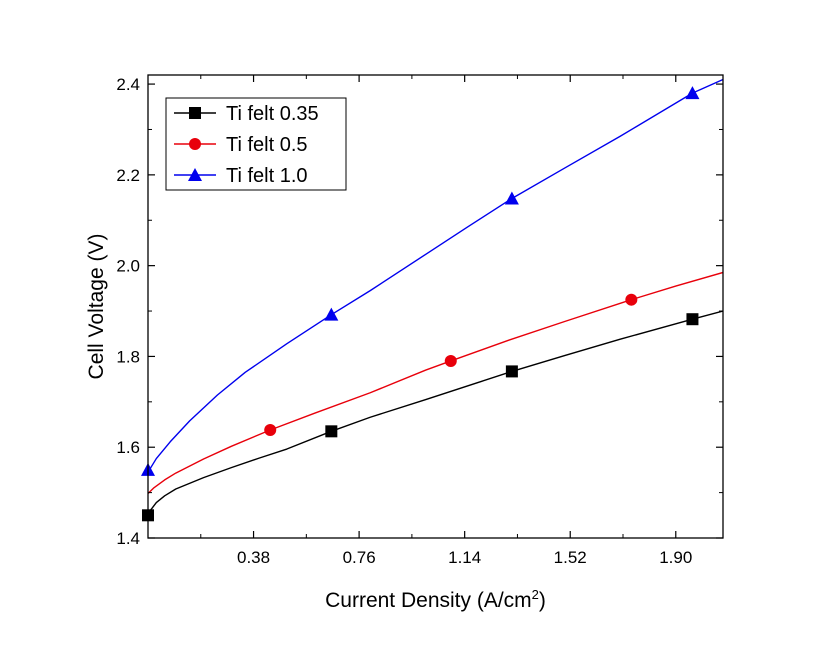 This screenshot has width=840, height=646. I want to click on x-tick-label: 1.52, so click(570, 557).